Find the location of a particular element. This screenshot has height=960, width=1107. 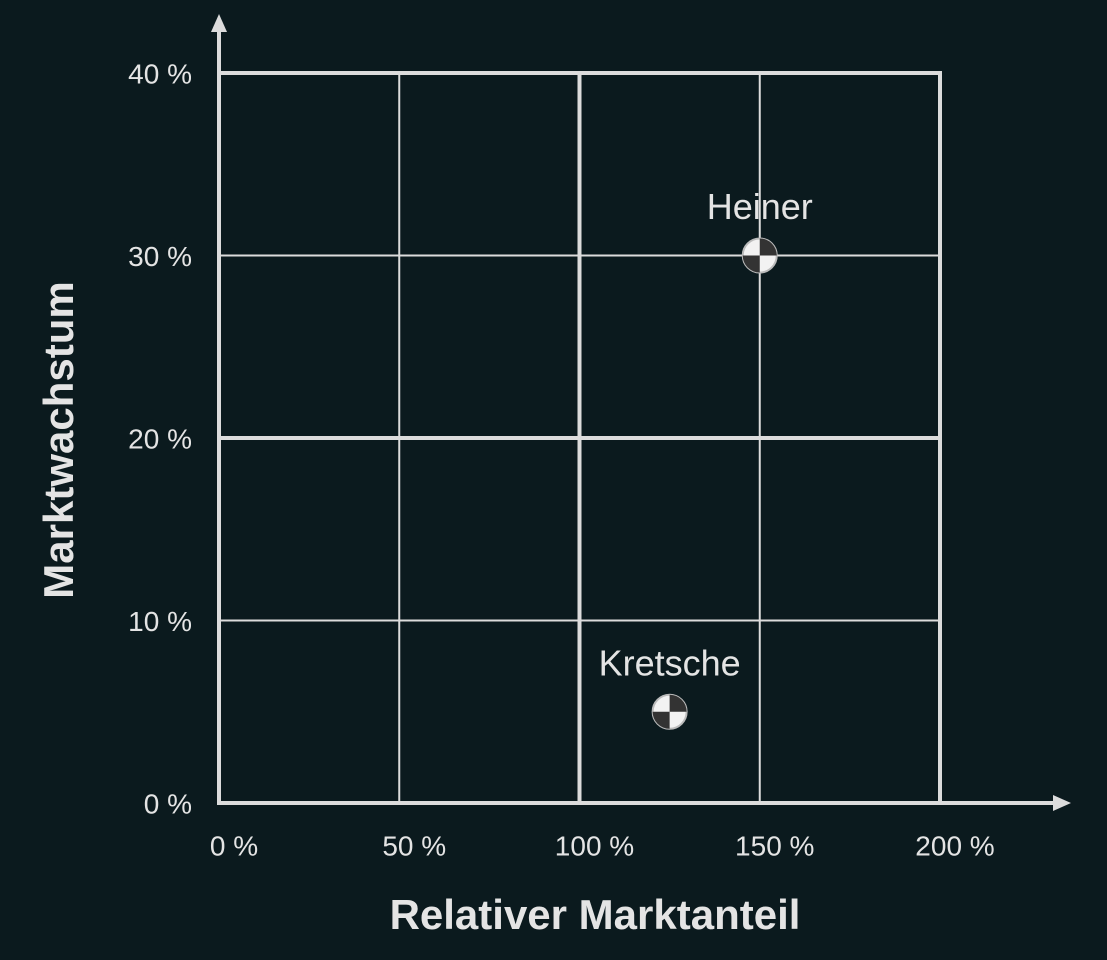

x-tick-label: 150 % is located at coordinates (774, 845).